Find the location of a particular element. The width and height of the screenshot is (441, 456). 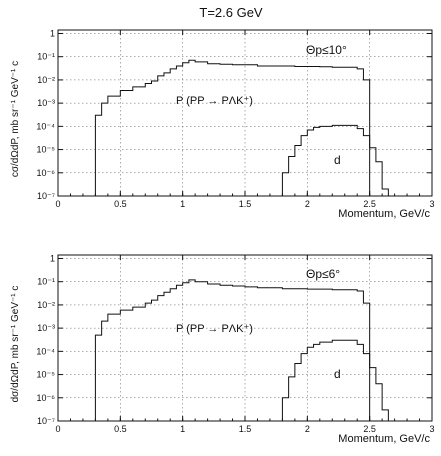

angle-annotation: Θp≤6° is located at coordinates (323, 274).